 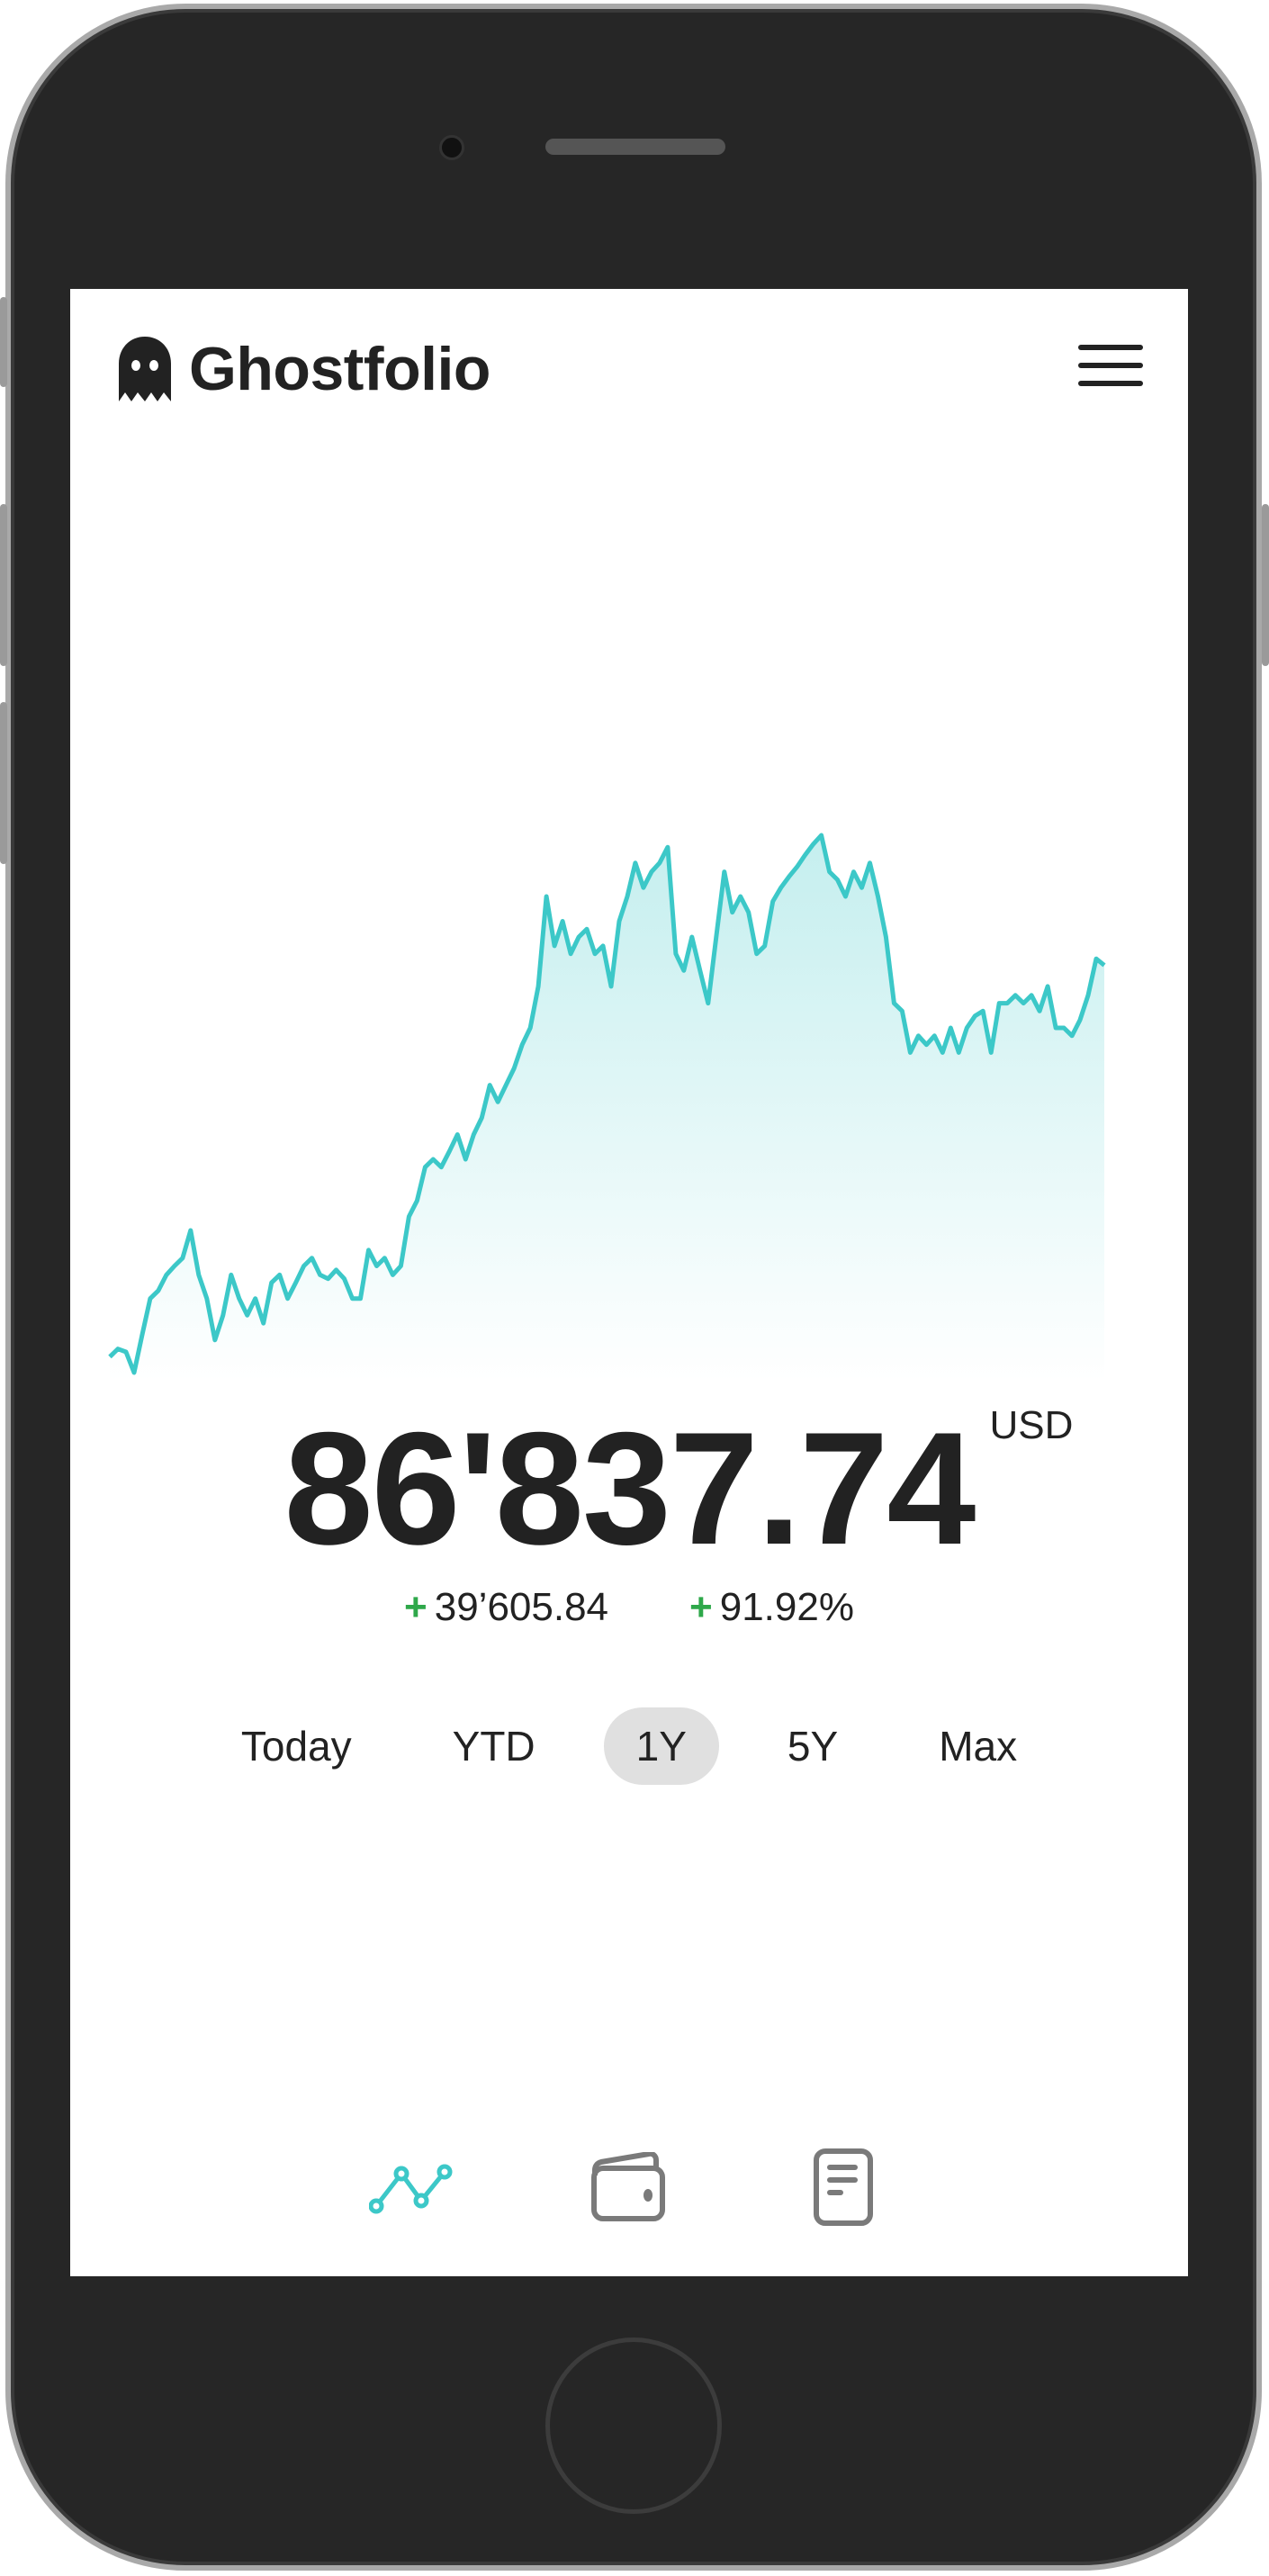 What do you see at coordinates (1031, 1425) in the screenshot?
I see `currency-label: USD` at bounding box center [1031, 1425].